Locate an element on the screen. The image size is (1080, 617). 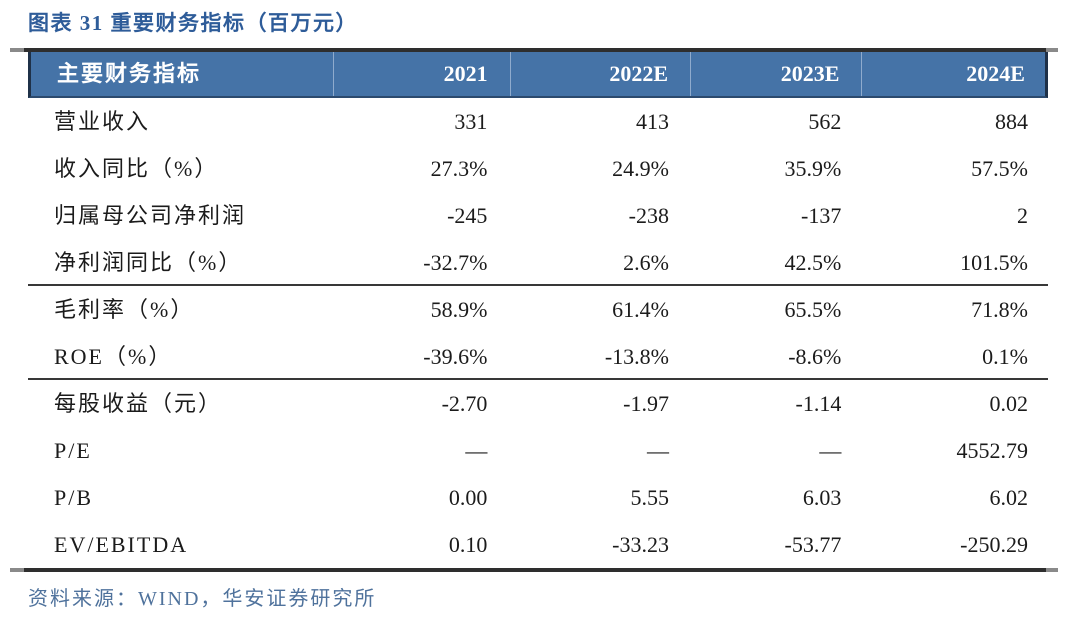
row-label: 净利润同比（%） is located at coordinates (148, 262).